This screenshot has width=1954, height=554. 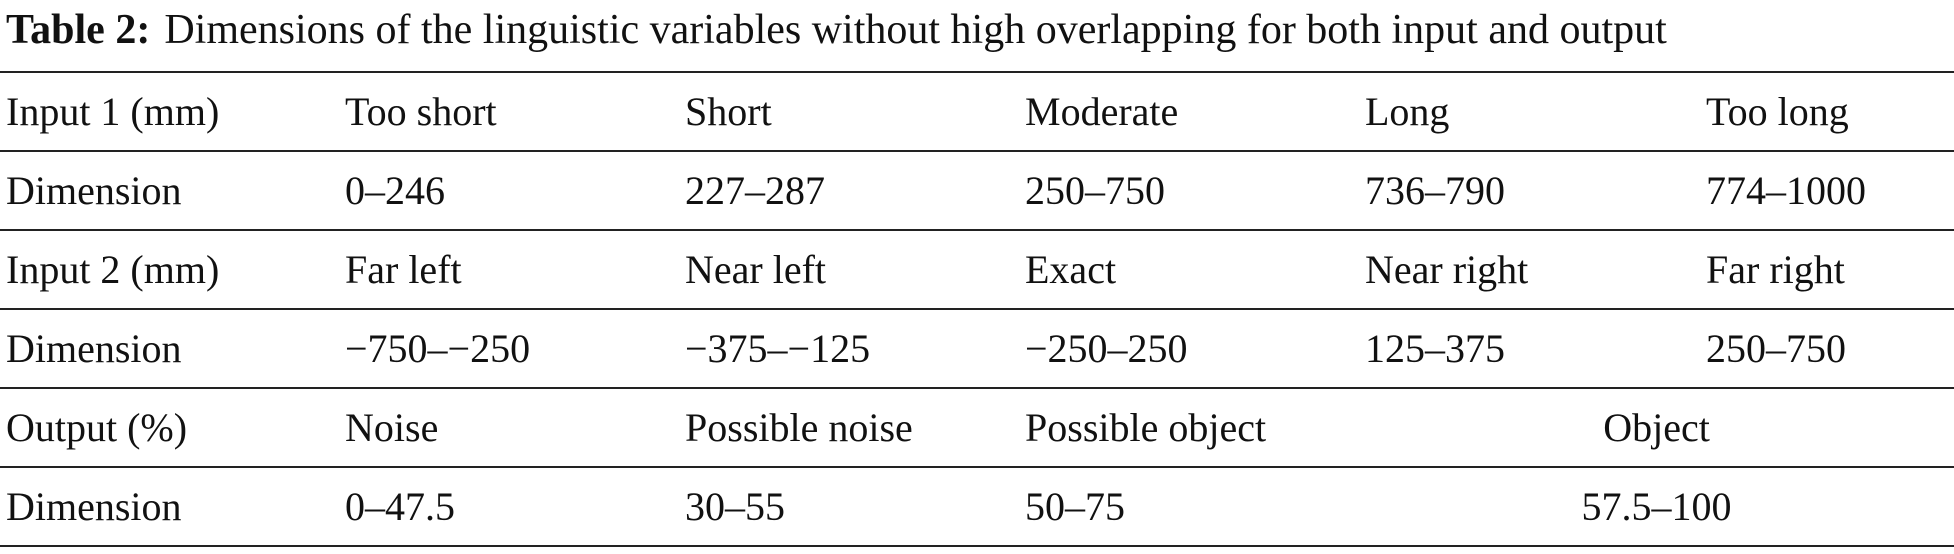 I want to click on table-cell: Exact, so click(x=1189, y=269).